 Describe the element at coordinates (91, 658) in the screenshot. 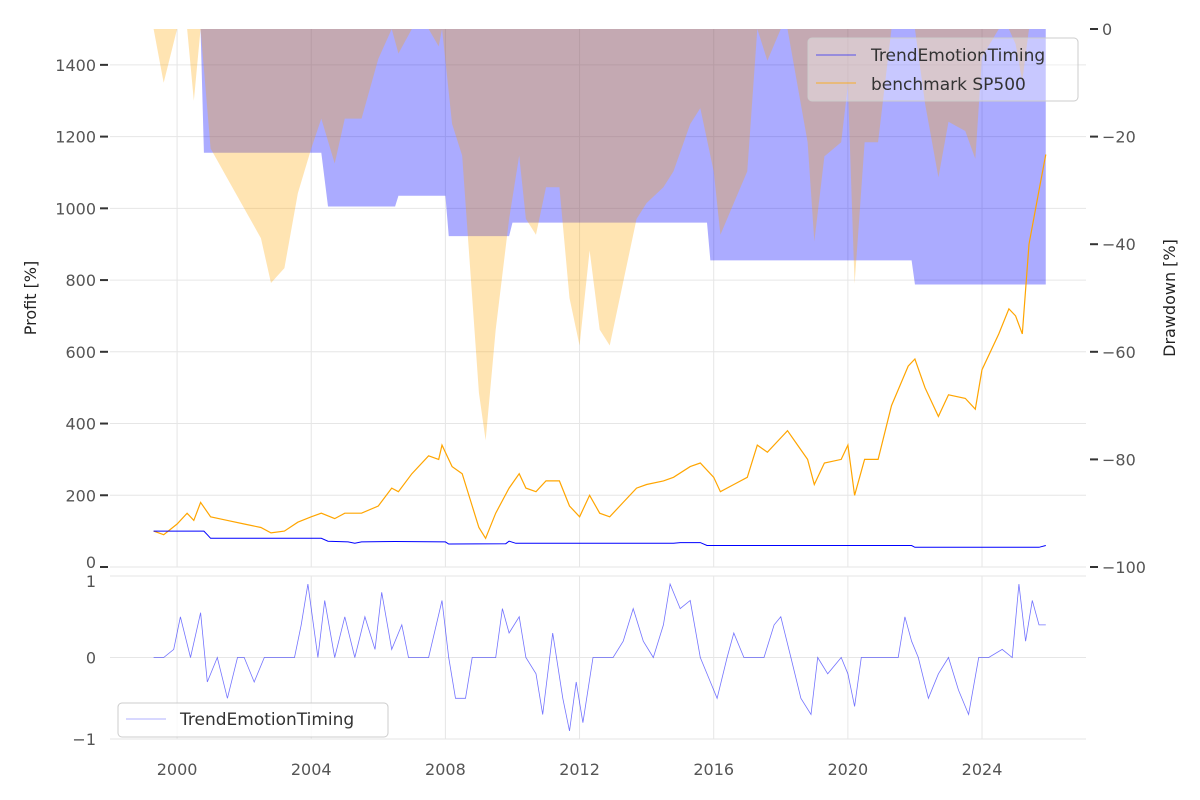

I see `signal-tick-label: 0` at that location.